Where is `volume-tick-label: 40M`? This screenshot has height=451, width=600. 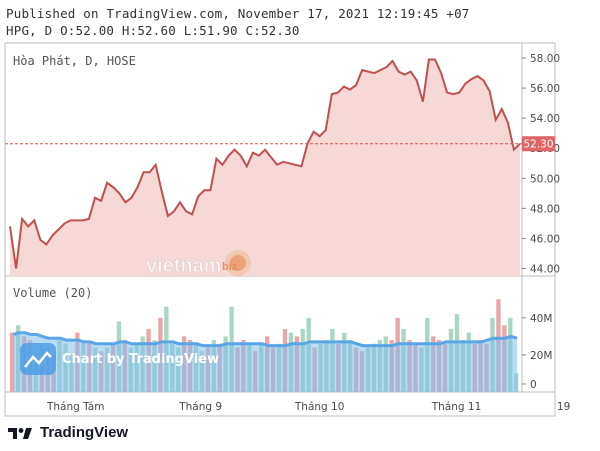 volume-tick-label: 40M is located at coordinates (541, 319).